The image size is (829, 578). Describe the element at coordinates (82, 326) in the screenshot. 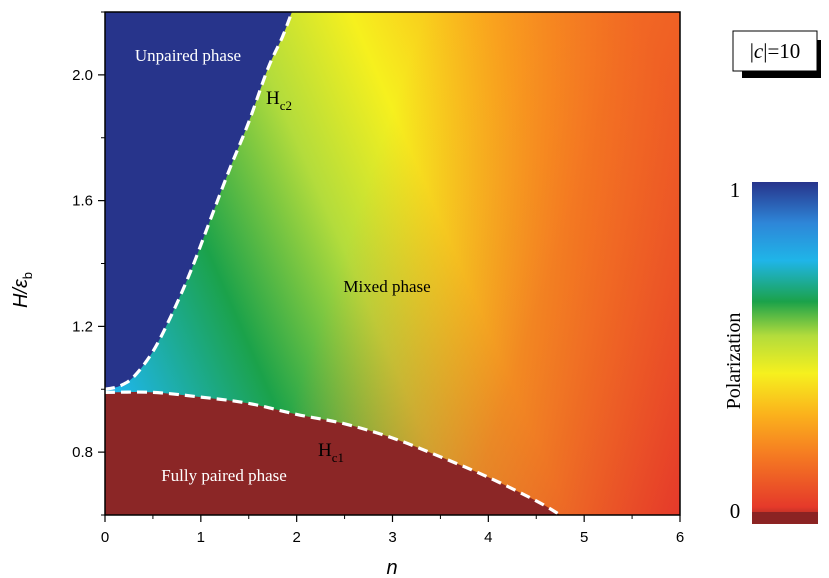

I see `y-tick-label: 1.2` at that location.